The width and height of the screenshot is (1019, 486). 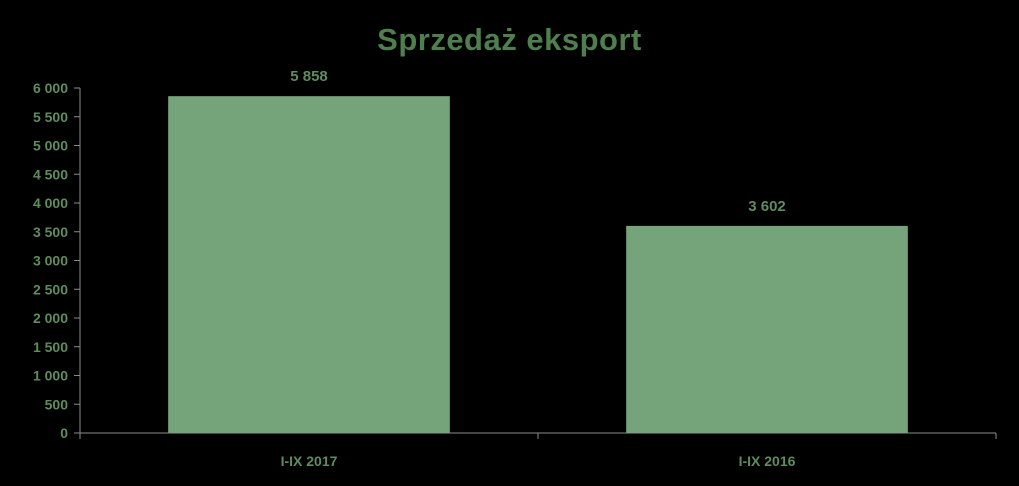 What do you see at coordinates (538, 450) in the screenshot?
I see `x-axis: I-IX 2017 I-IX 2016` at bounding box center [538, 450].